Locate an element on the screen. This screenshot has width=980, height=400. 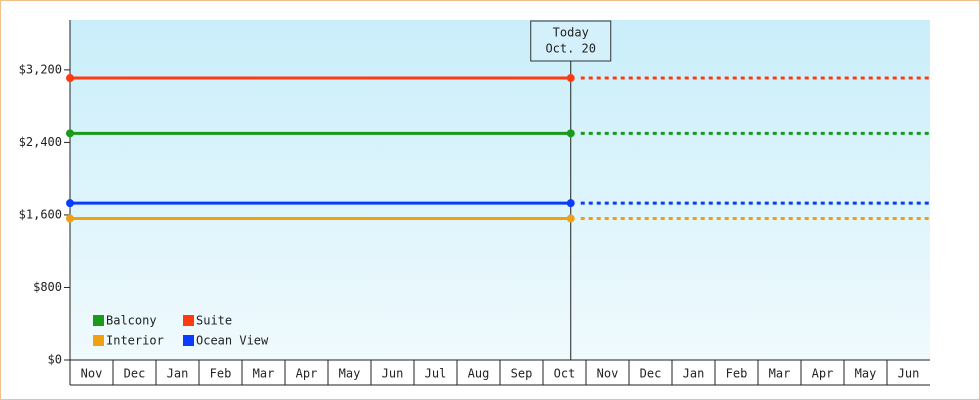
y-tick-label: $1,600 is located at coordinates (40, 214).